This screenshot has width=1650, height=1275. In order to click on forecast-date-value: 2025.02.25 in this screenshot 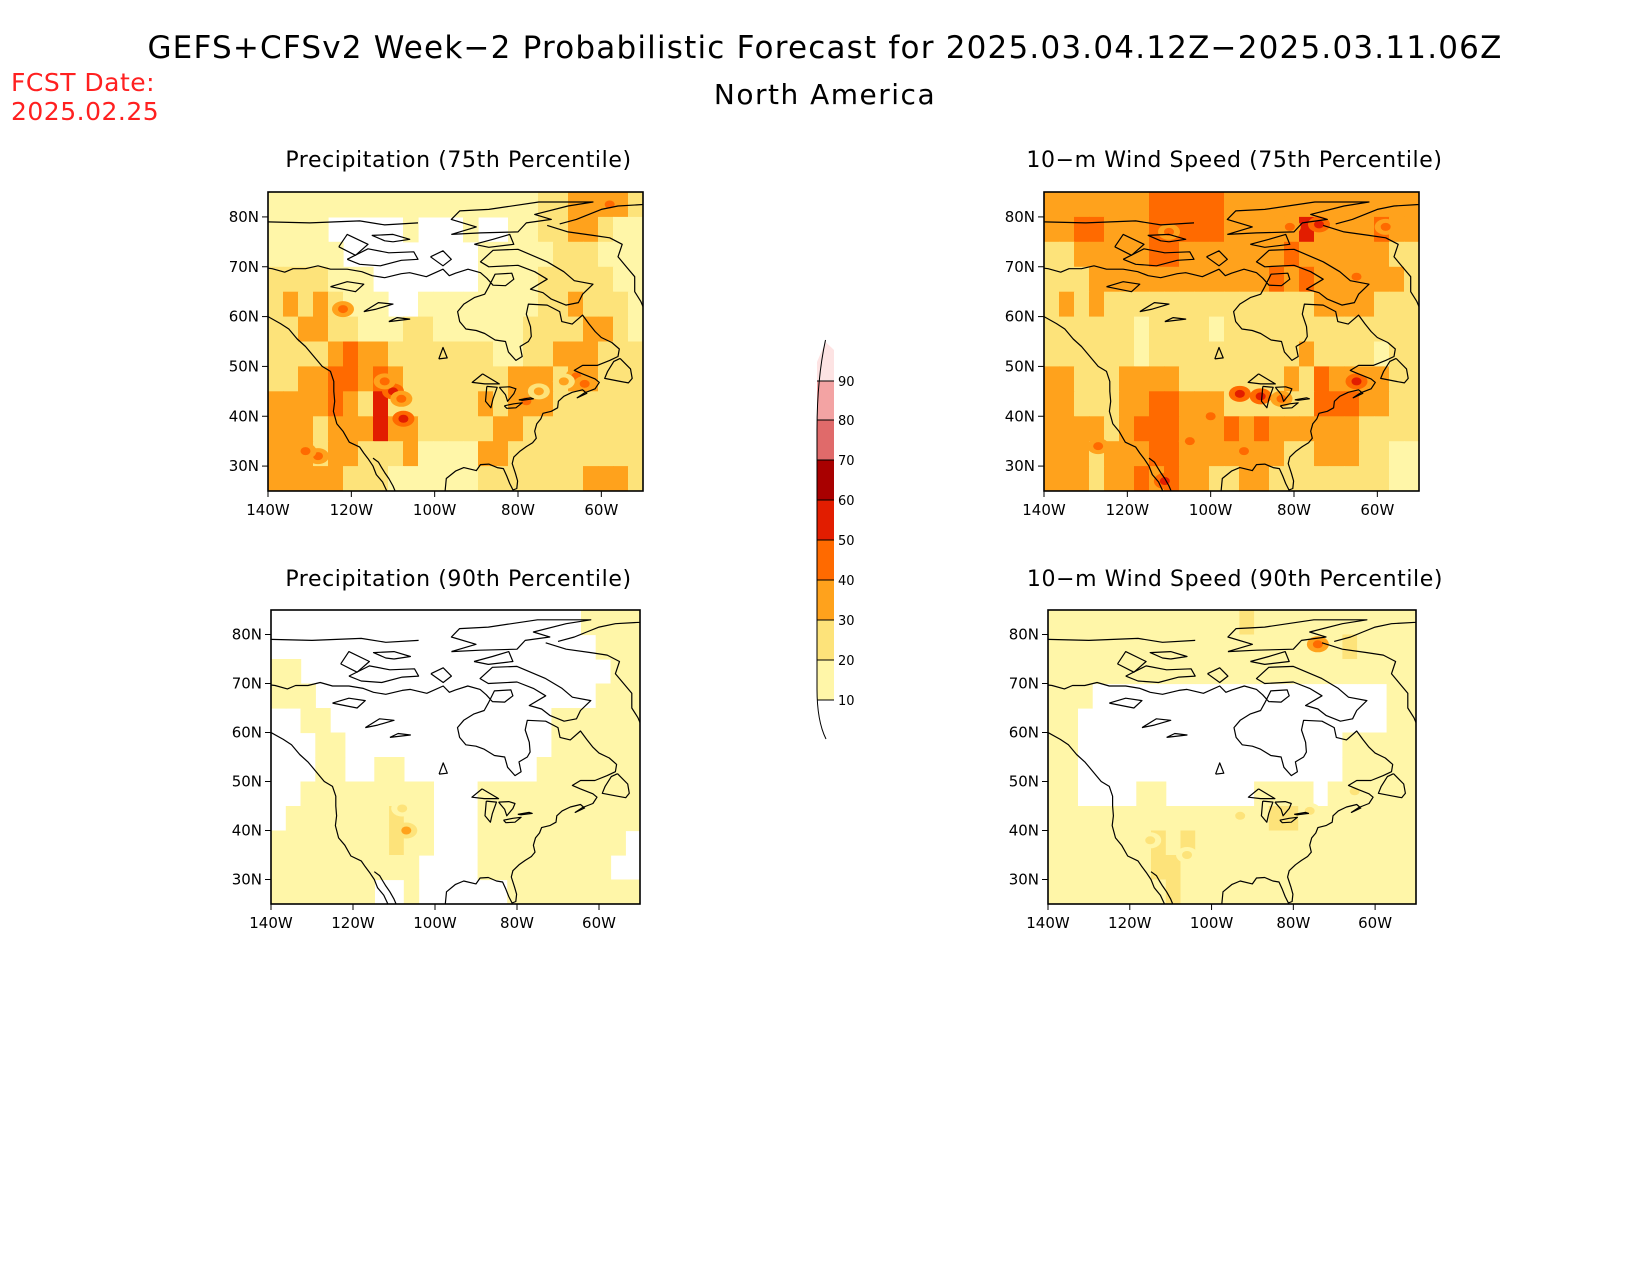, I will do `click(85, 111)`.